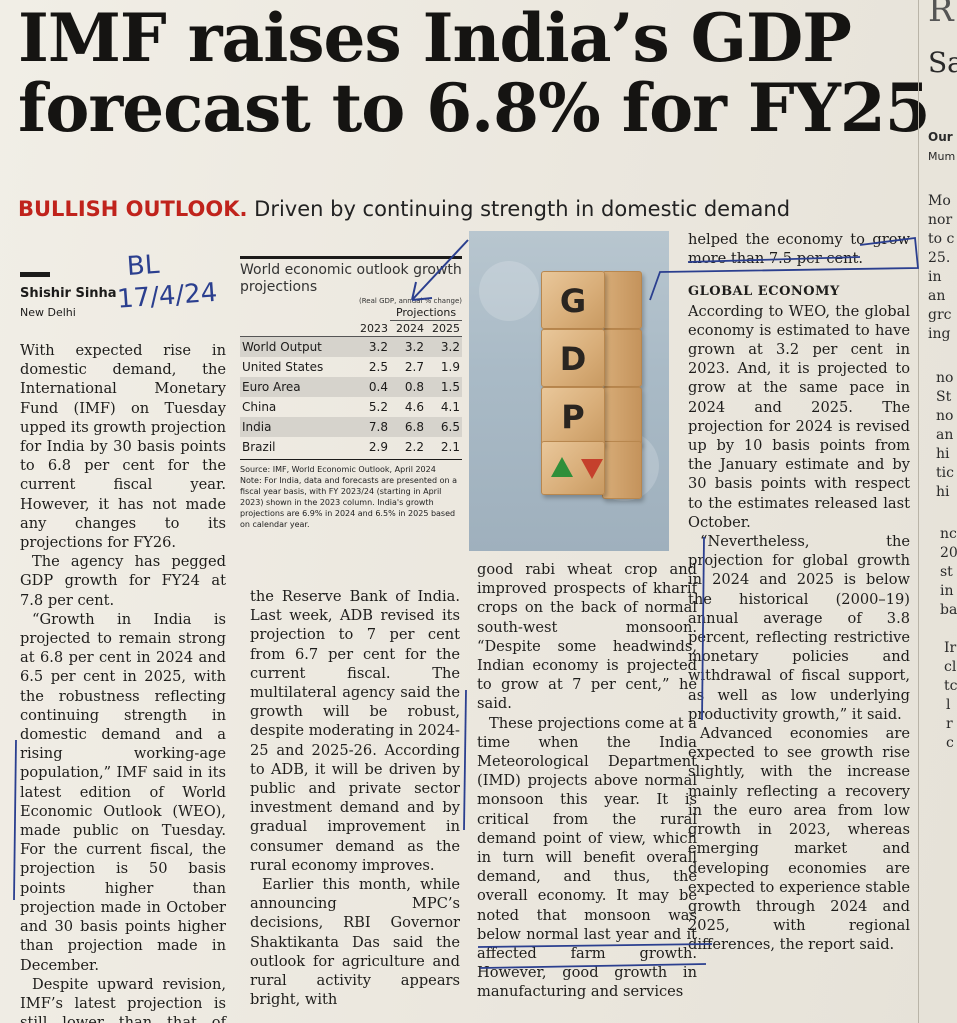  Describe the element at coordinates (948, 610) in the screenshot. I see `edge-fragment: ba` at that location.